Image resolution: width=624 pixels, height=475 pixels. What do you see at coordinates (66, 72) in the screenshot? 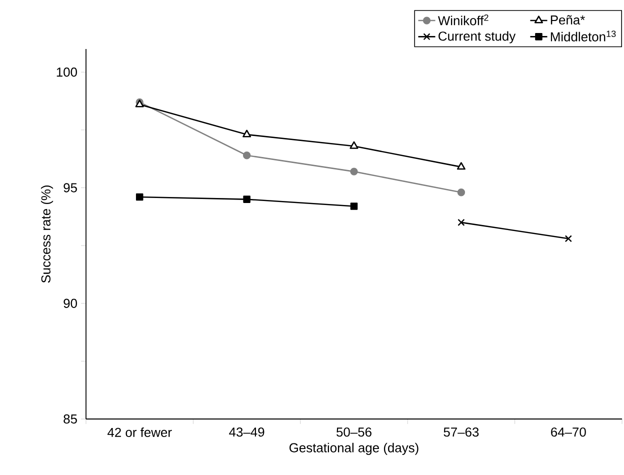
I see `y-tick-label: 100` at bounding box center [66, 72].